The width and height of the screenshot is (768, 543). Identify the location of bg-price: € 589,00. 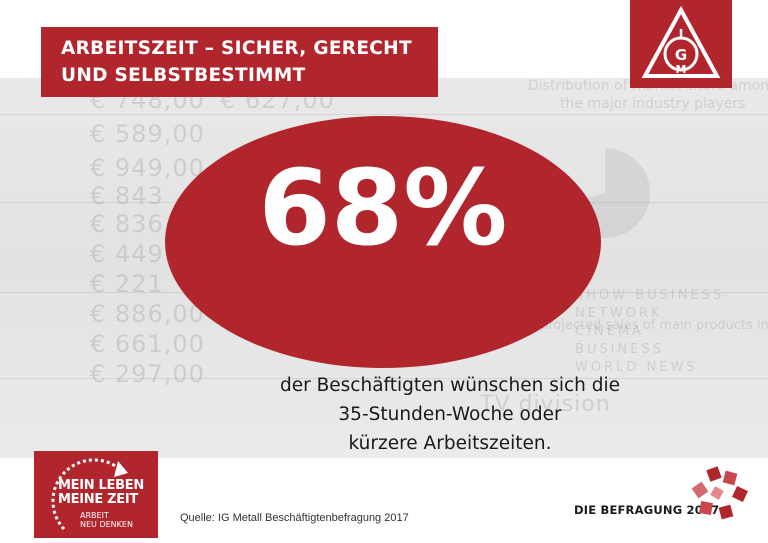
(147, 134).